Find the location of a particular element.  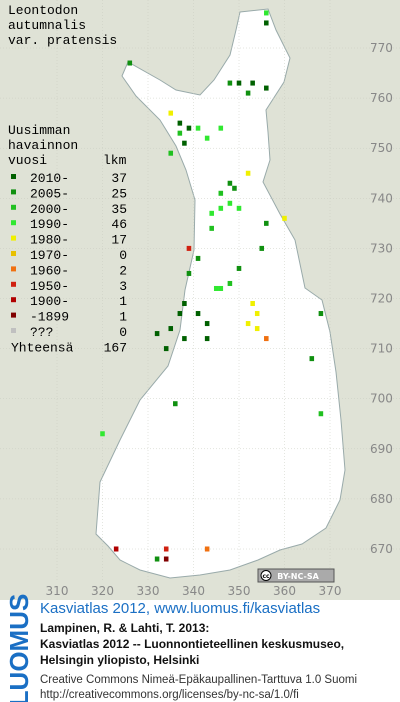

badge-circle is located at coordinates (266, 575).